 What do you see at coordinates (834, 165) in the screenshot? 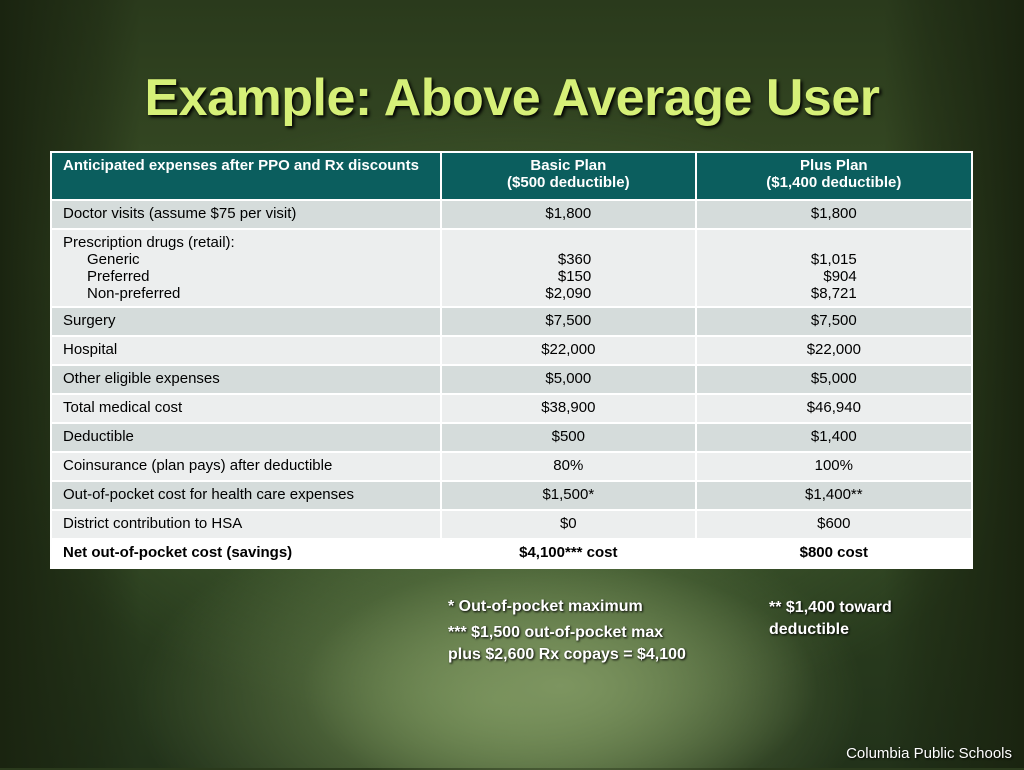
I see `header-plus-plan-name: Plus Plan` at bounding box center [834, 165].